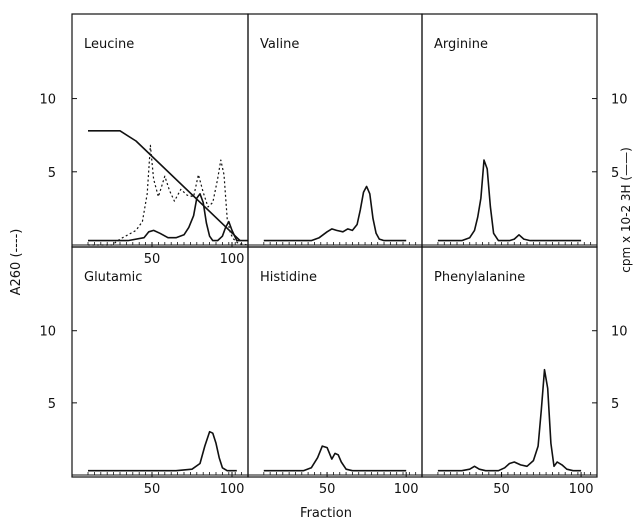 This screenshot has height=524, width=644. I want to click on panel-title: Histidine, so click(288, 277).